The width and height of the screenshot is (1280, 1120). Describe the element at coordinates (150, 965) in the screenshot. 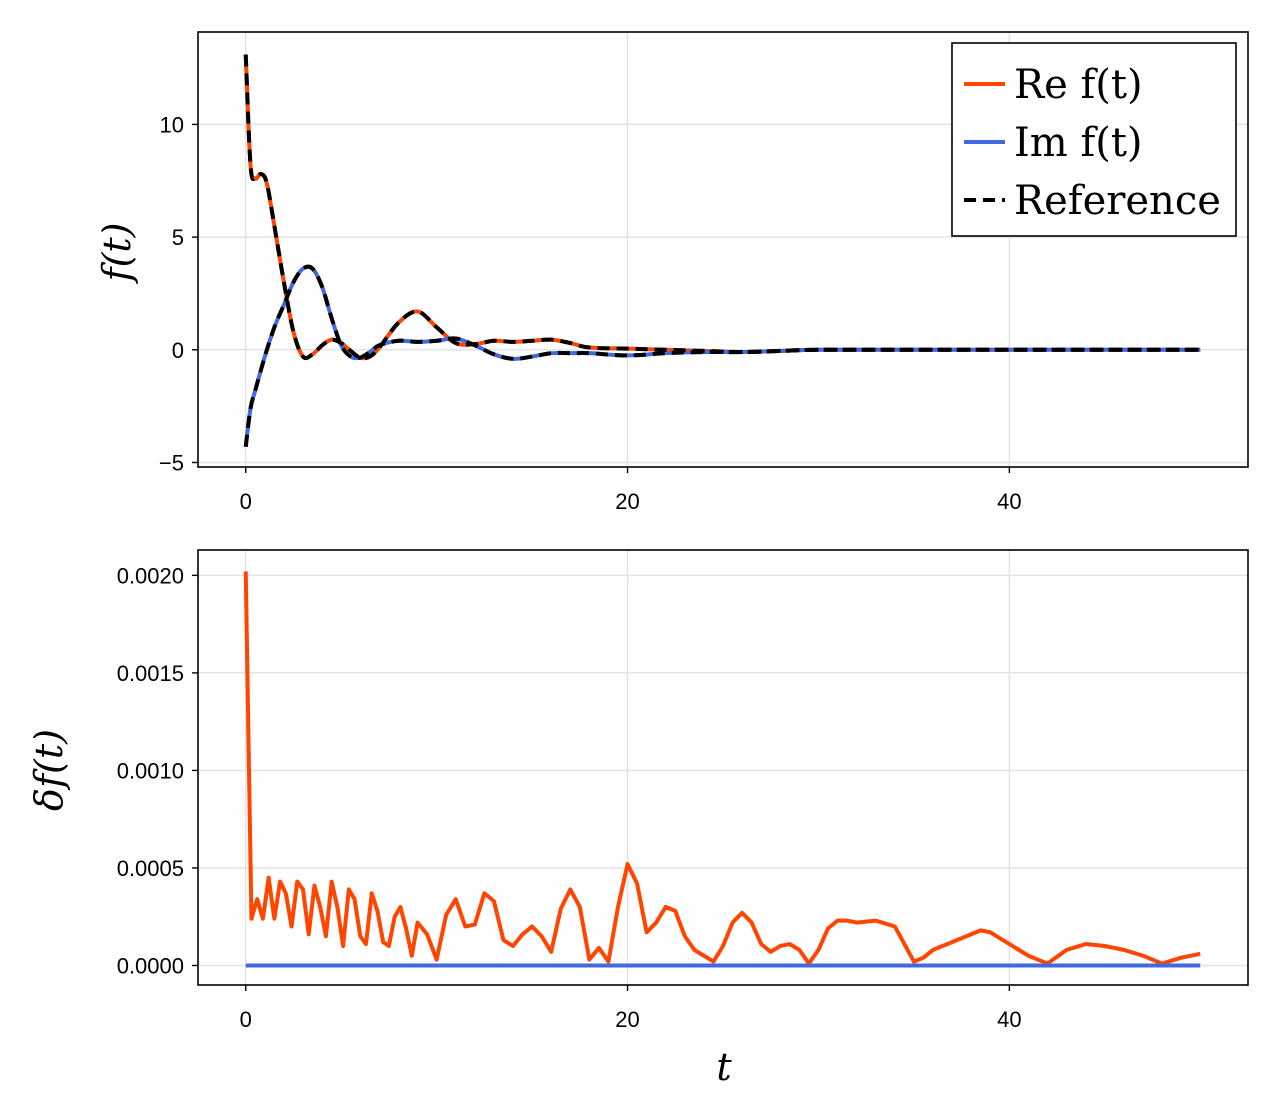

I see `bottom-y-tick-label: 0.0000` at that location.